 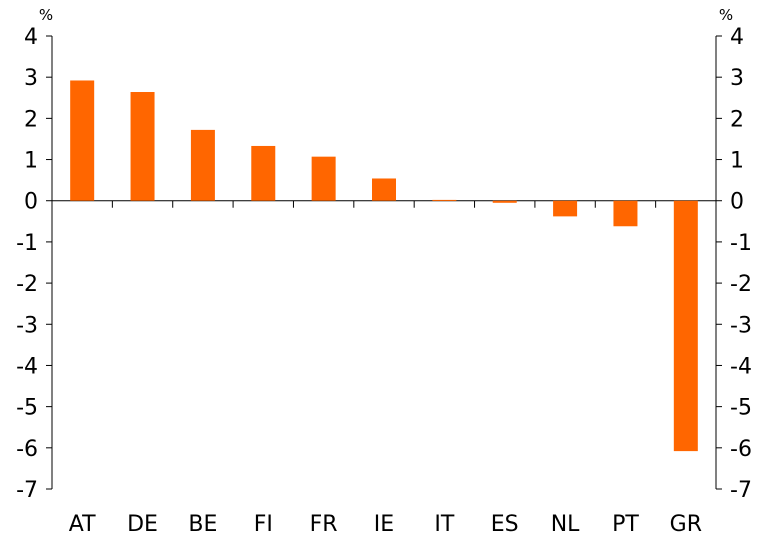 What do you see at coordinates (31, 37) in the screenshot?
I see `y-tick-label-left: 4` at bounding box center [31, 37].